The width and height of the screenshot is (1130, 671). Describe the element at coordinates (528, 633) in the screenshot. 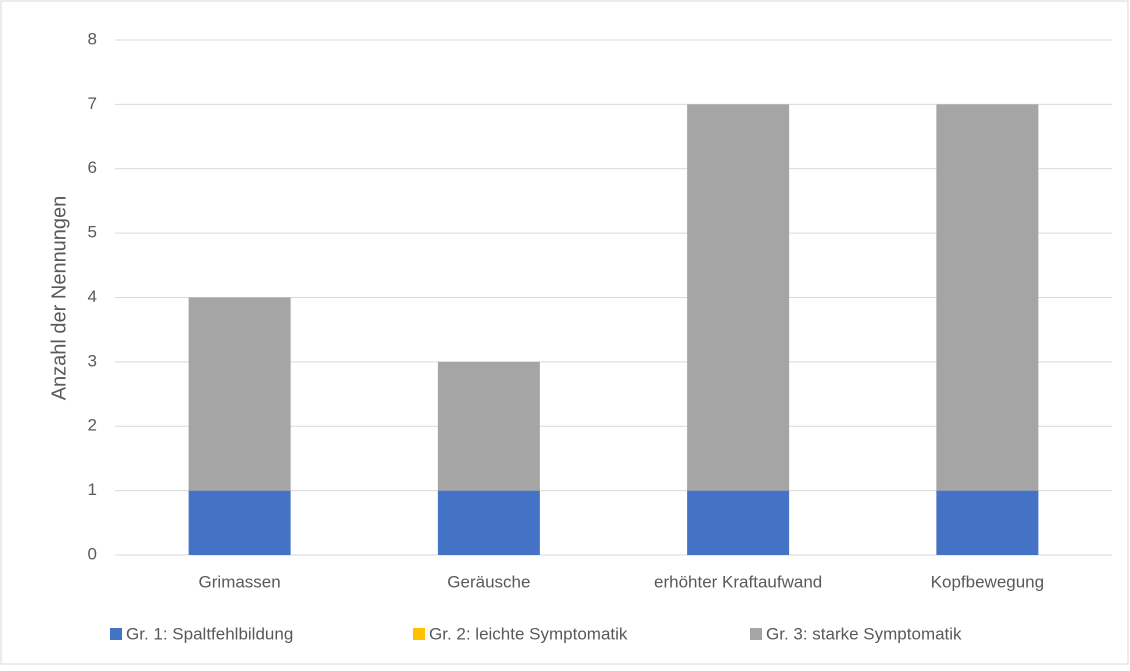

I see `legend-label: Gr. 2: leichte Symptomatik` at that location.